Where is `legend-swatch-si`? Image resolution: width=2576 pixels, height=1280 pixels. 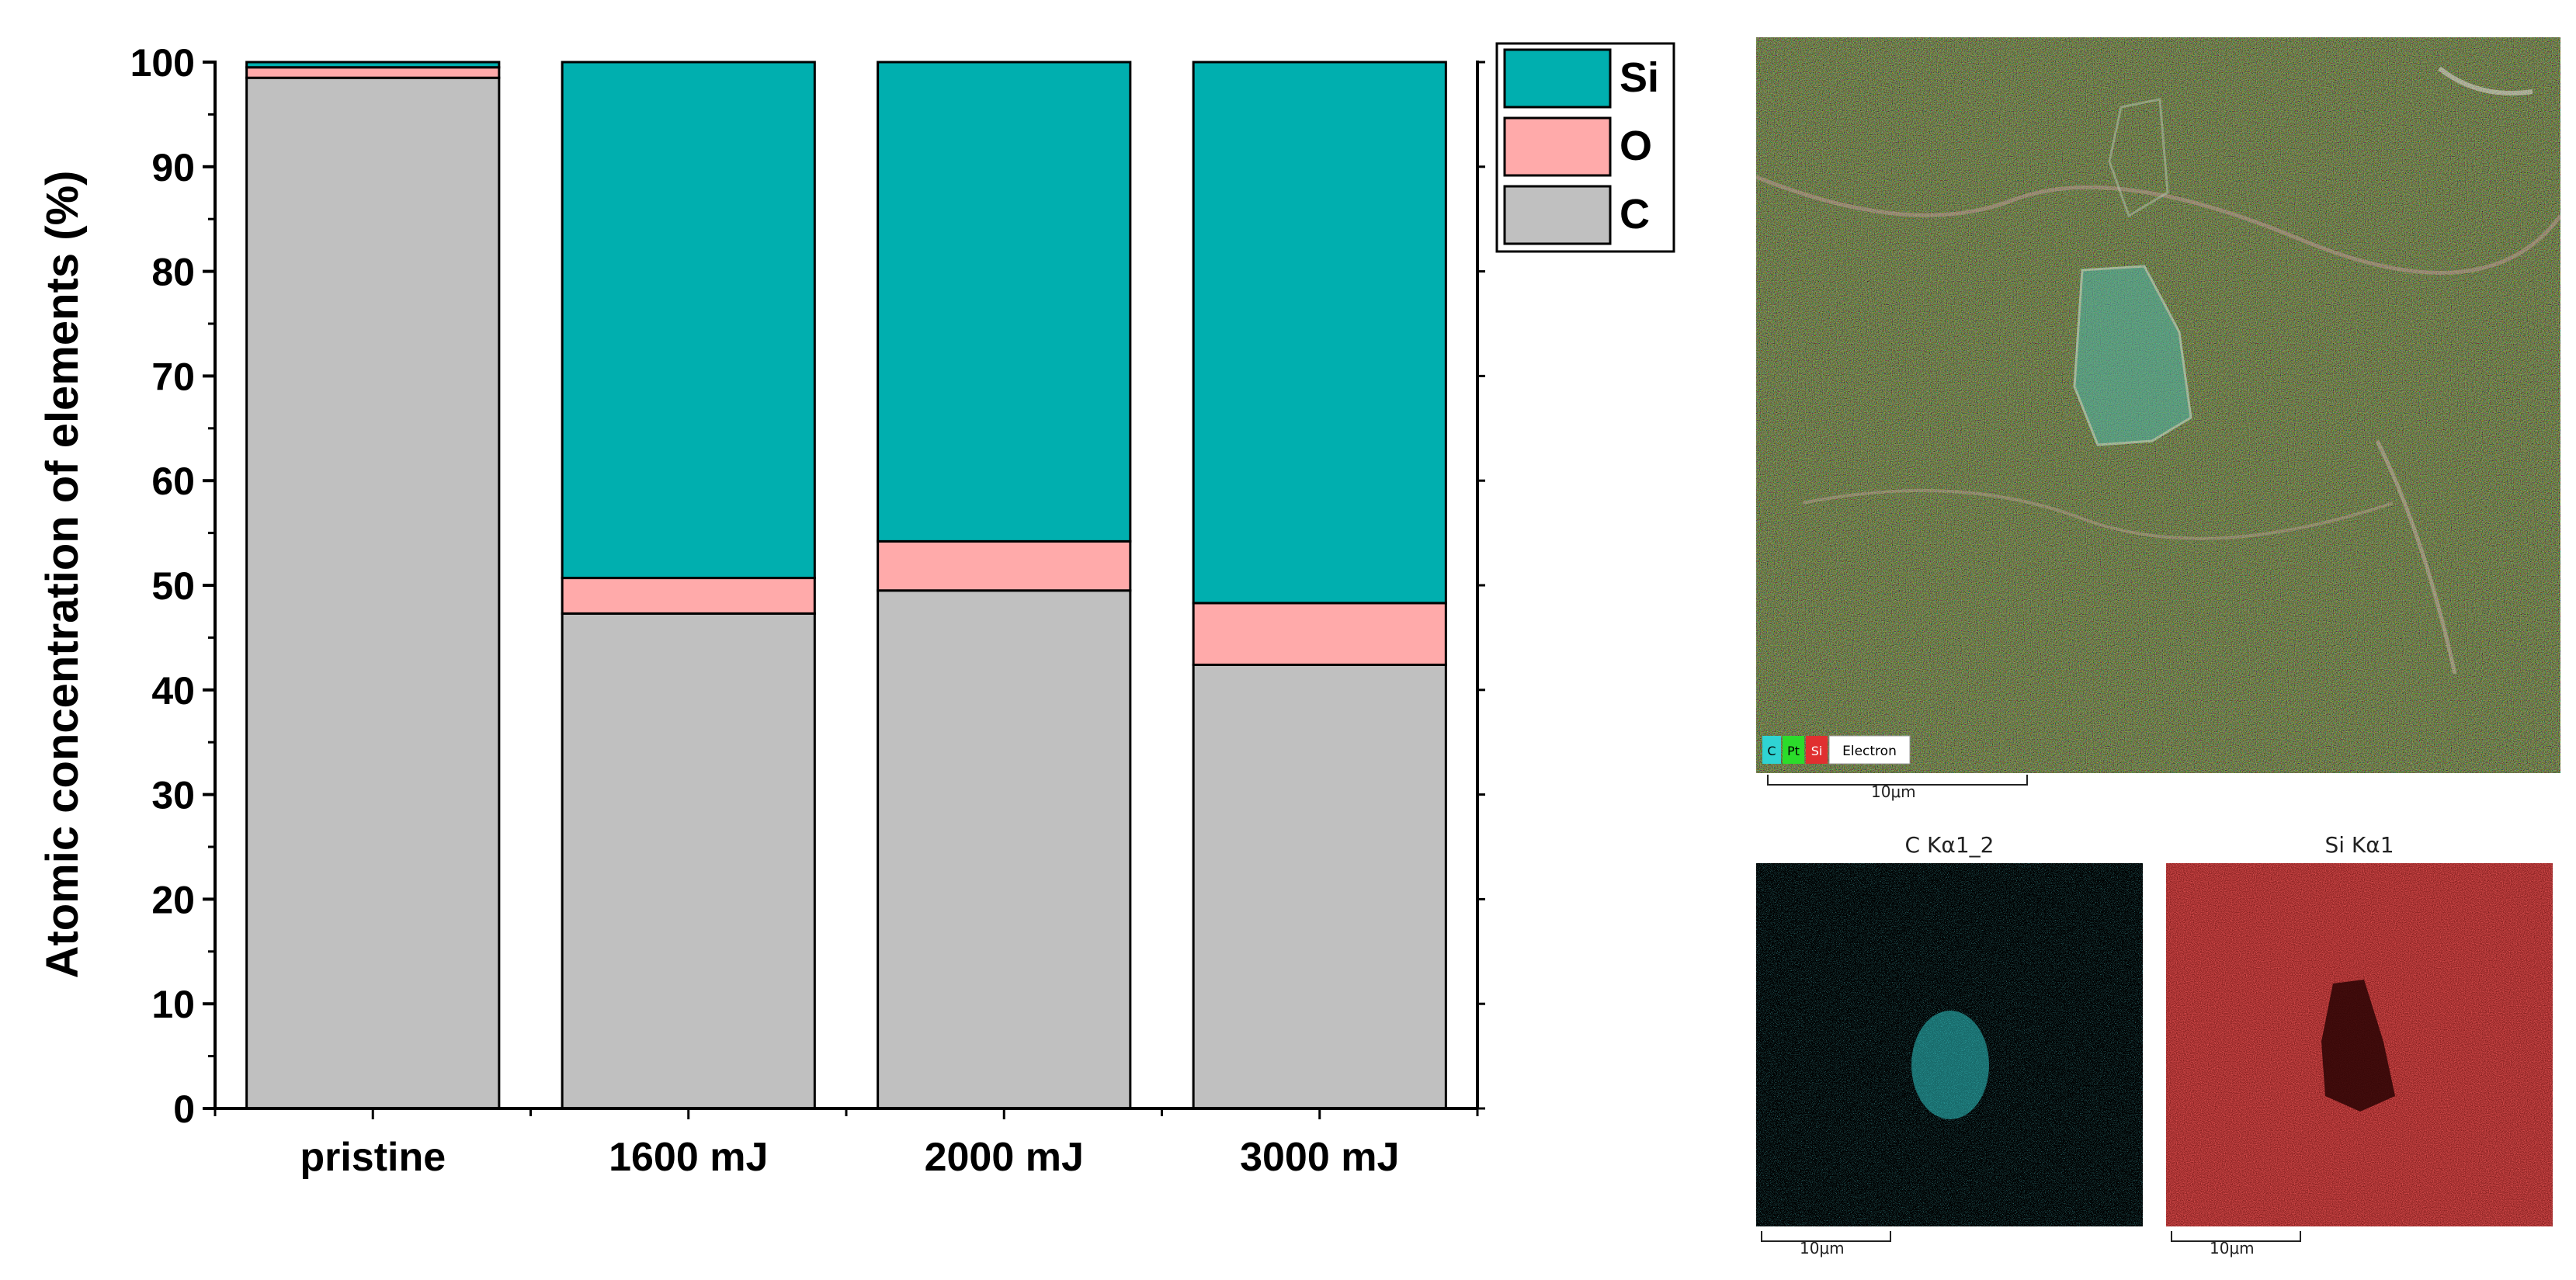 legend-swatch-si is located at coordinates (1557, 78).